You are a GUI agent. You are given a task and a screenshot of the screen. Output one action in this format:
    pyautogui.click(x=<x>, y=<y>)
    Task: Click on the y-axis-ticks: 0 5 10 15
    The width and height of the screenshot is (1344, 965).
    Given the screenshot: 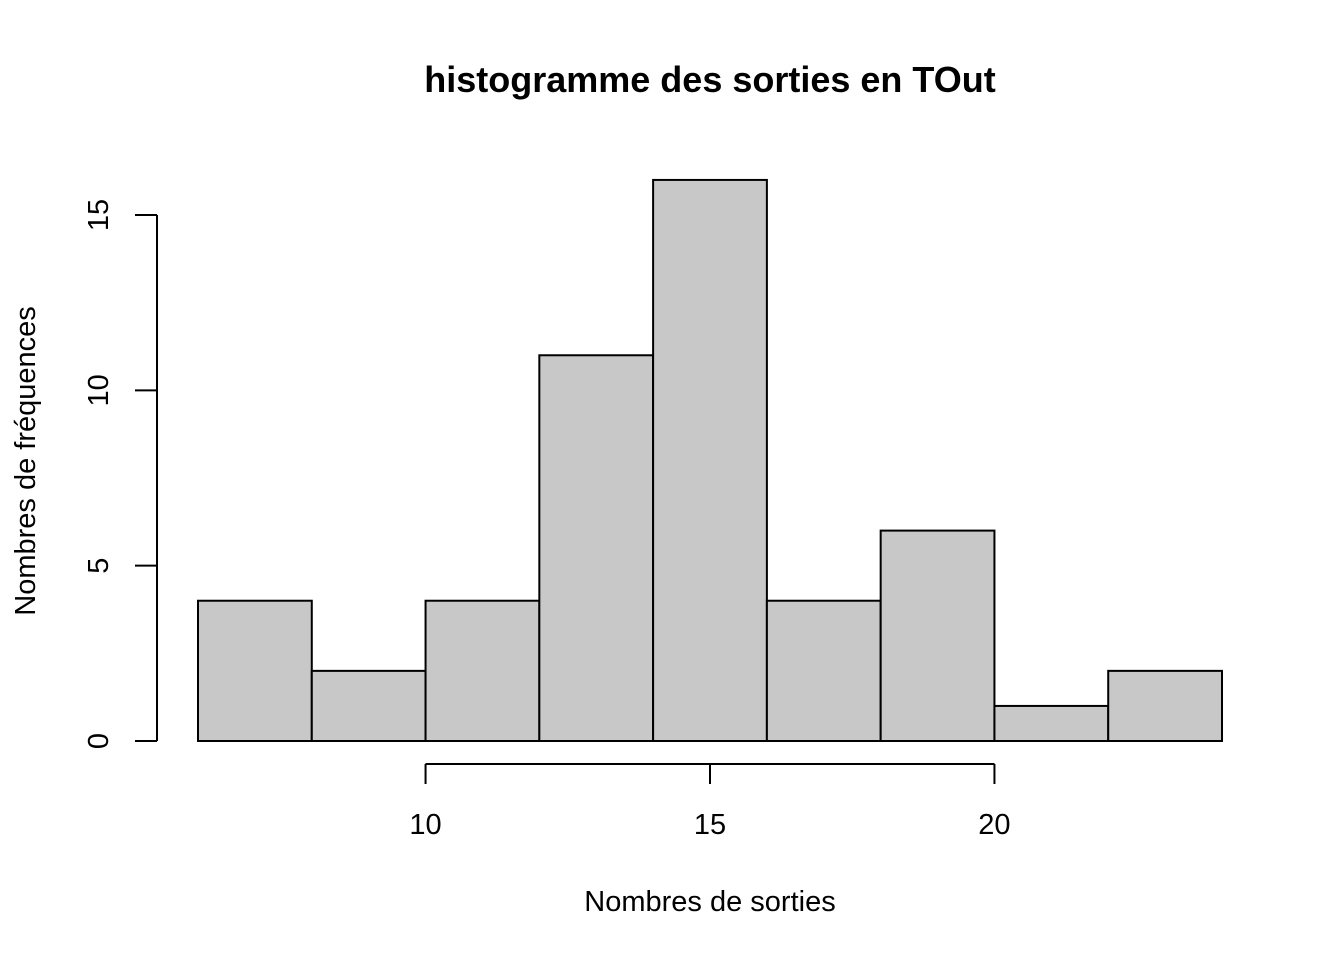 What is the action you would take?
    pyautogui.click(x=120, y=474)
    